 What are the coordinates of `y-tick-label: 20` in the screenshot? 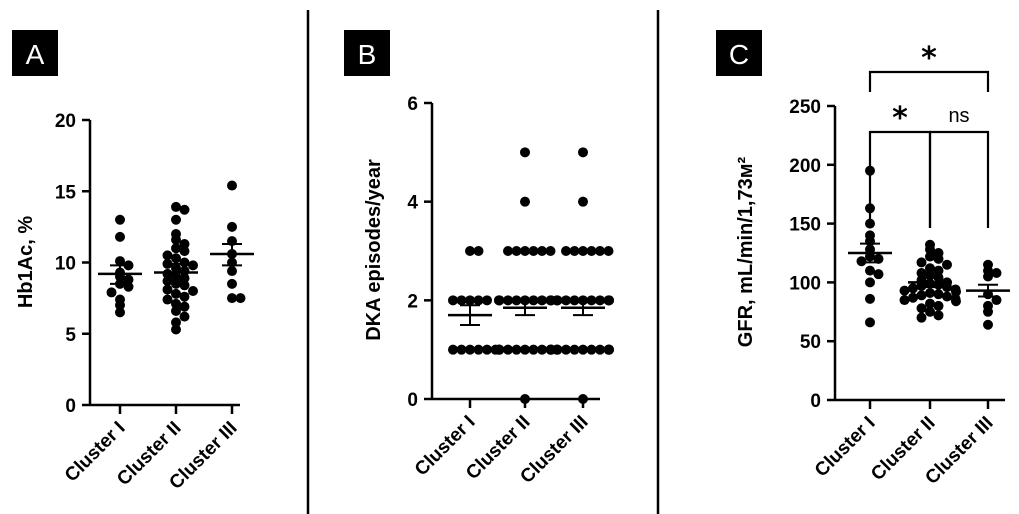 It's located at (65, 121).